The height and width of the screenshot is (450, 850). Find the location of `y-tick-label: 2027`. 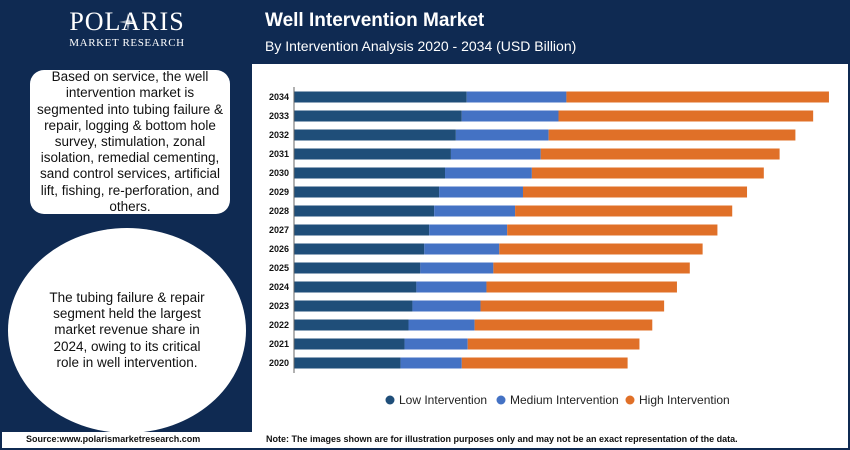

y-tick-label: 2027 is located at coordinates (279, 230).